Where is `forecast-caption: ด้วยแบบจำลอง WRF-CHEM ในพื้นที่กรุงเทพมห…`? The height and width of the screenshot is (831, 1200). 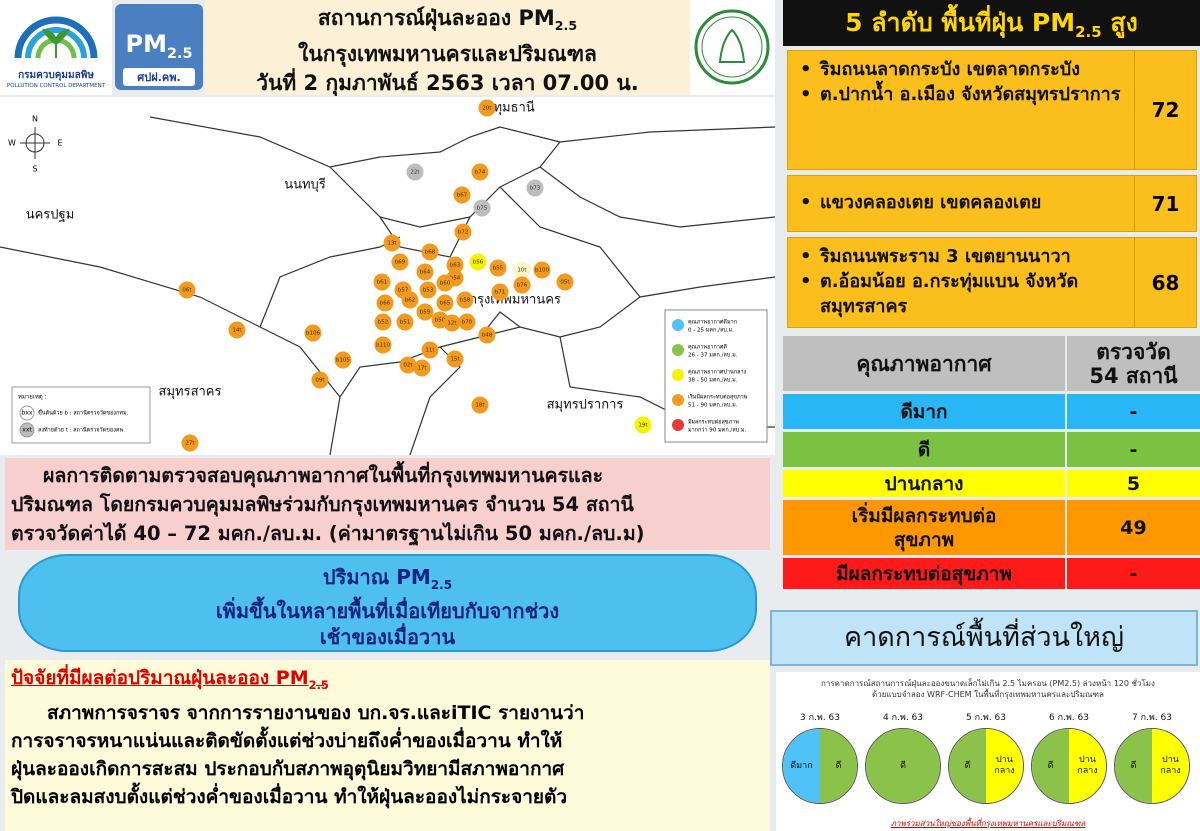 forecast-caption: ด้วยแบบจำลอง WRF-CHEM ในพื้นที่กรุงเทพมห… is located at coordinates (988, 694).